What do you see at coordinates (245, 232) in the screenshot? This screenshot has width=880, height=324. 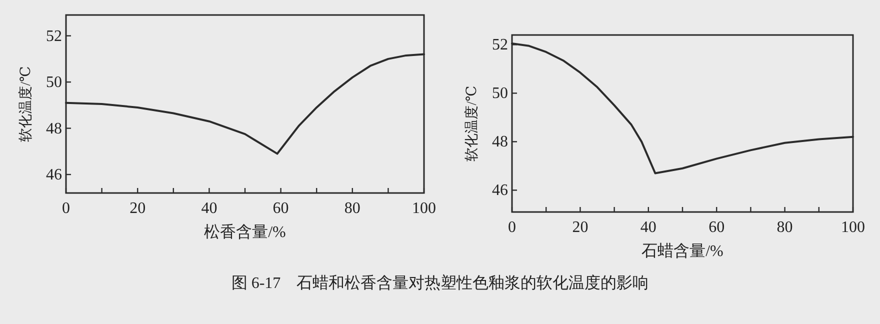 I see `x-axis-title: 松香含量/%` at bounding box center [245, 232].